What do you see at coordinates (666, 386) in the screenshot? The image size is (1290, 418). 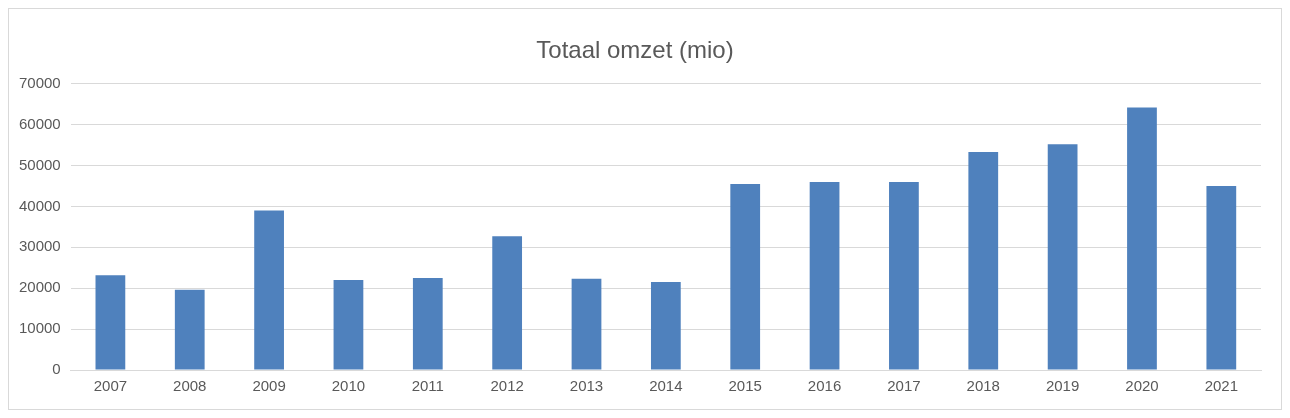 I see `x-tick-label: 2014` at bounding box center [666, 386].